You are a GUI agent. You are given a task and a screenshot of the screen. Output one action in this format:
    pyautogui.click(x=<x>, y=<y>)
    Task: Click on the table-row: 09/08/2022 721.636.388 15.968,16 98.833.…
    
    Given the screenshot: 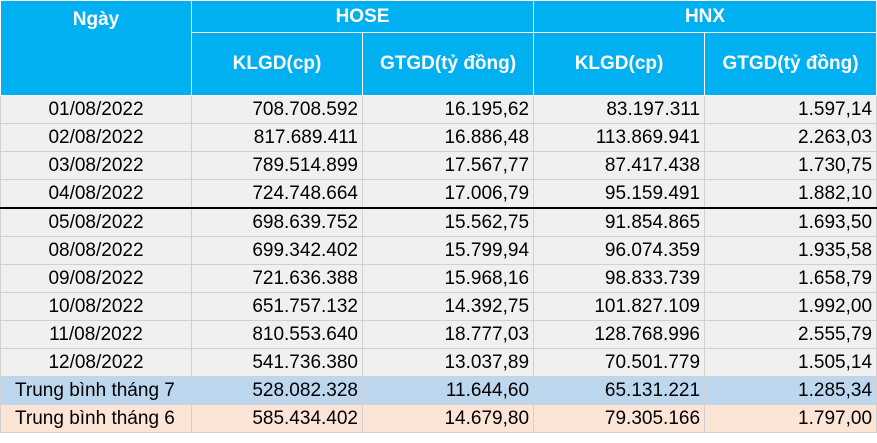 What is the action you would take?
    pyautogui.click(x=438, y=278)
    